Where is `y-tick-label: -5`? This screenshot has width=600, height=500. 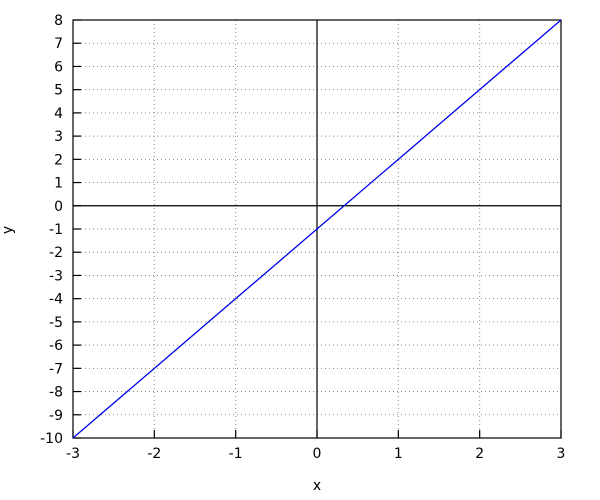
y-tick-label: -5 is located at coordinates (56, 323).